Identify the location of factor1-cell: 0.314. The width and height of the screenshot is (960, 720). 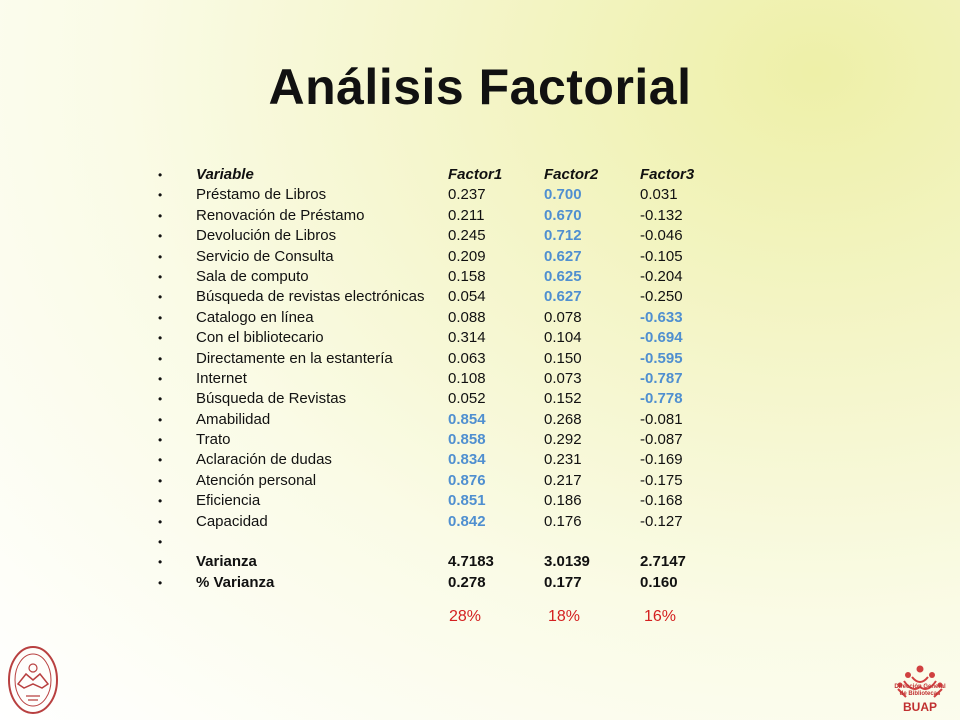
(467, 338).